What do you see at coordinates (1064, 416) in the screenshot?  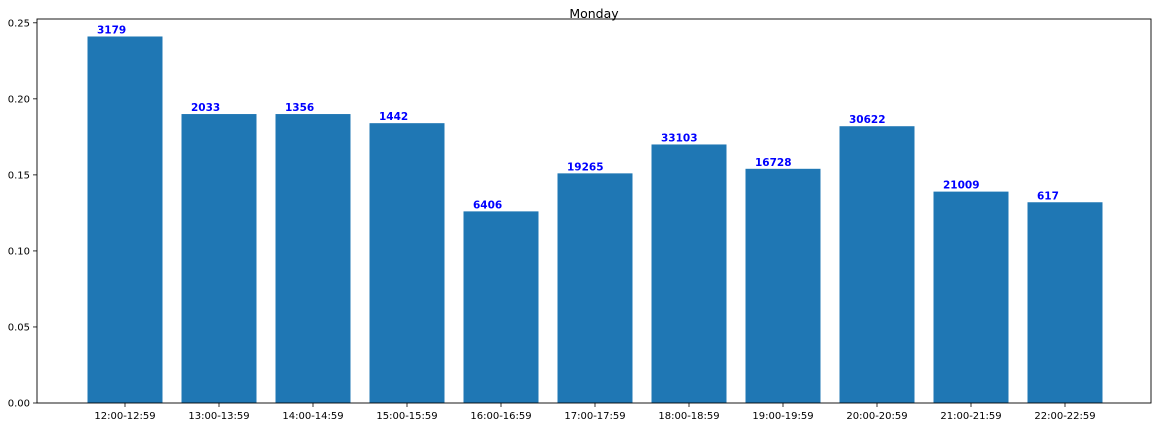 I see `x-tick-label-10: 22:00-22:59` at bounding box center [1064, 416].